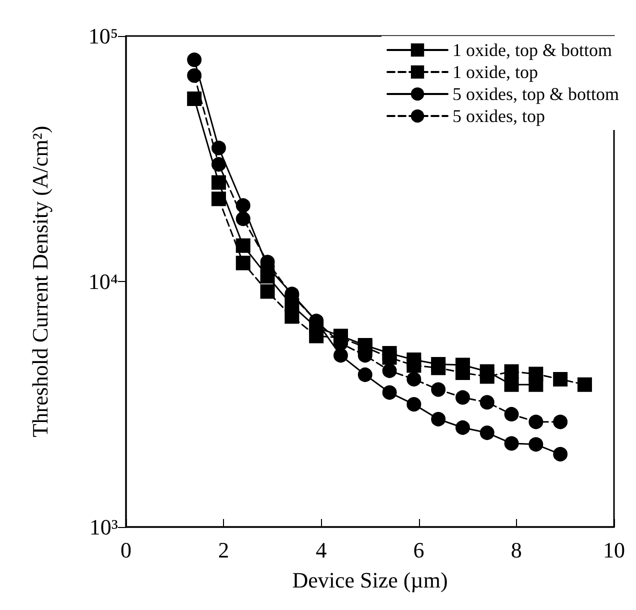  I want to click on x-tick-label: 6, so click(418, 550).